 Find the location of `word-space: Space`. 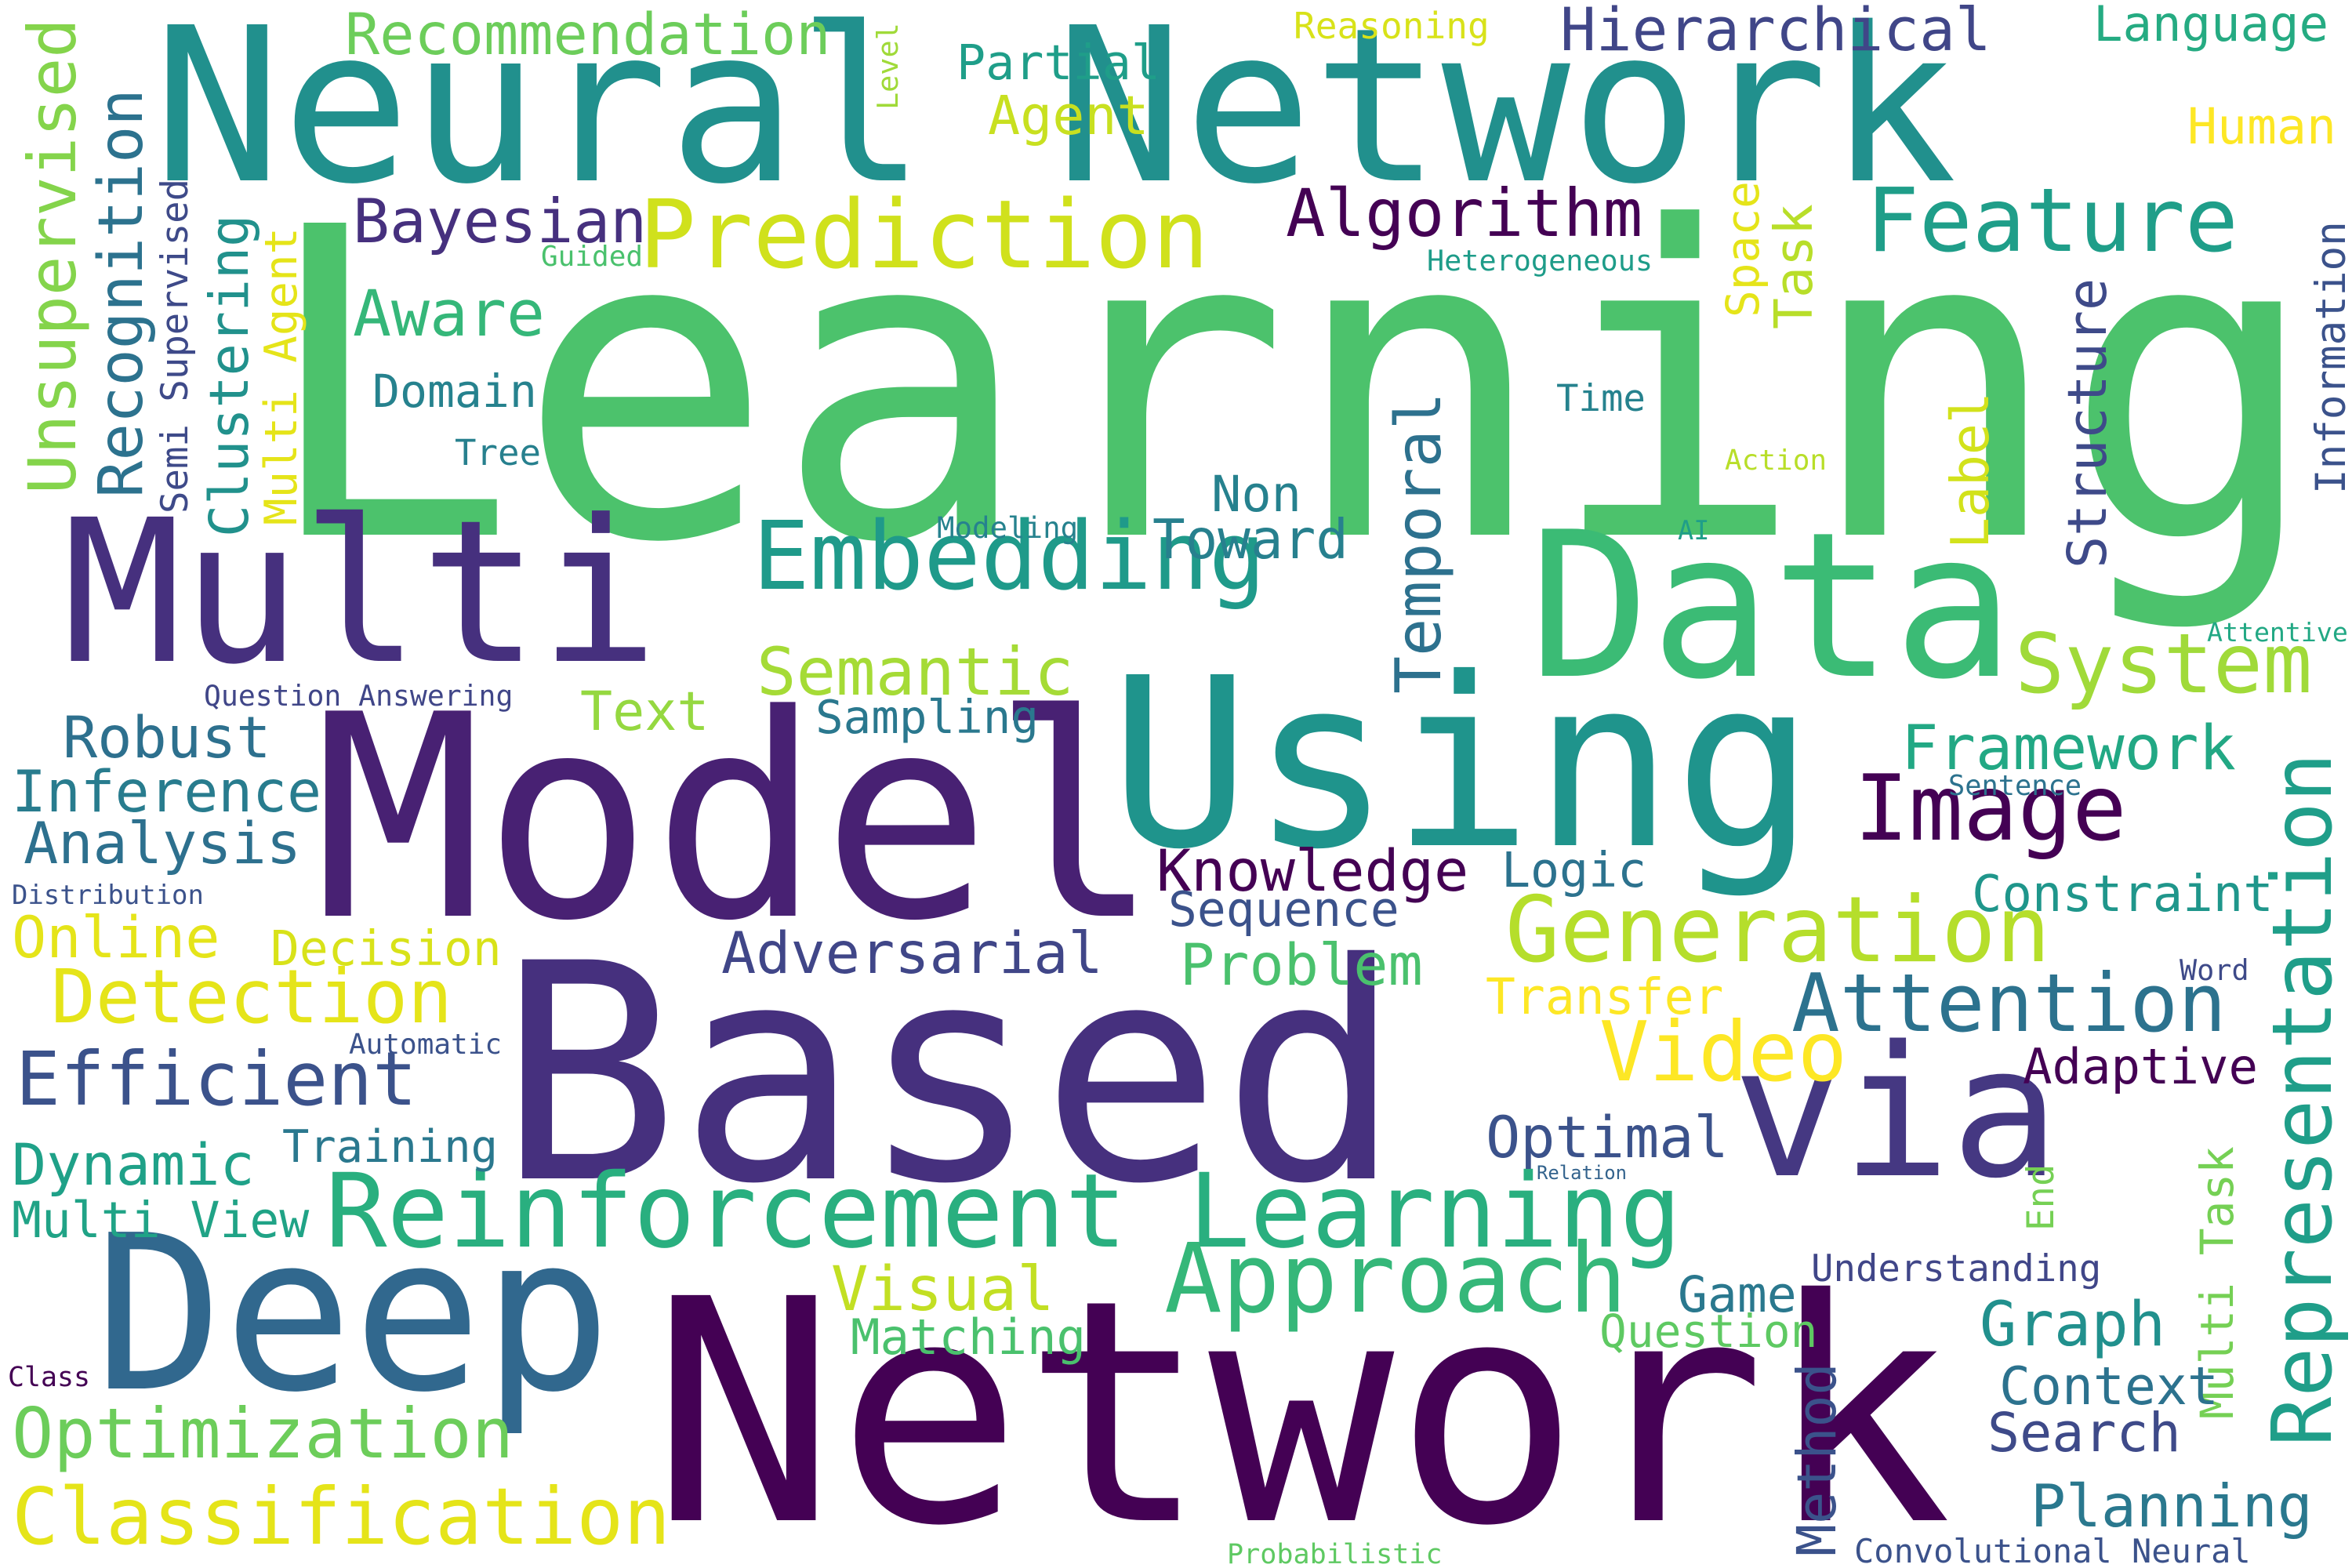

word-space: Space is located at coordinates (1742, 249).